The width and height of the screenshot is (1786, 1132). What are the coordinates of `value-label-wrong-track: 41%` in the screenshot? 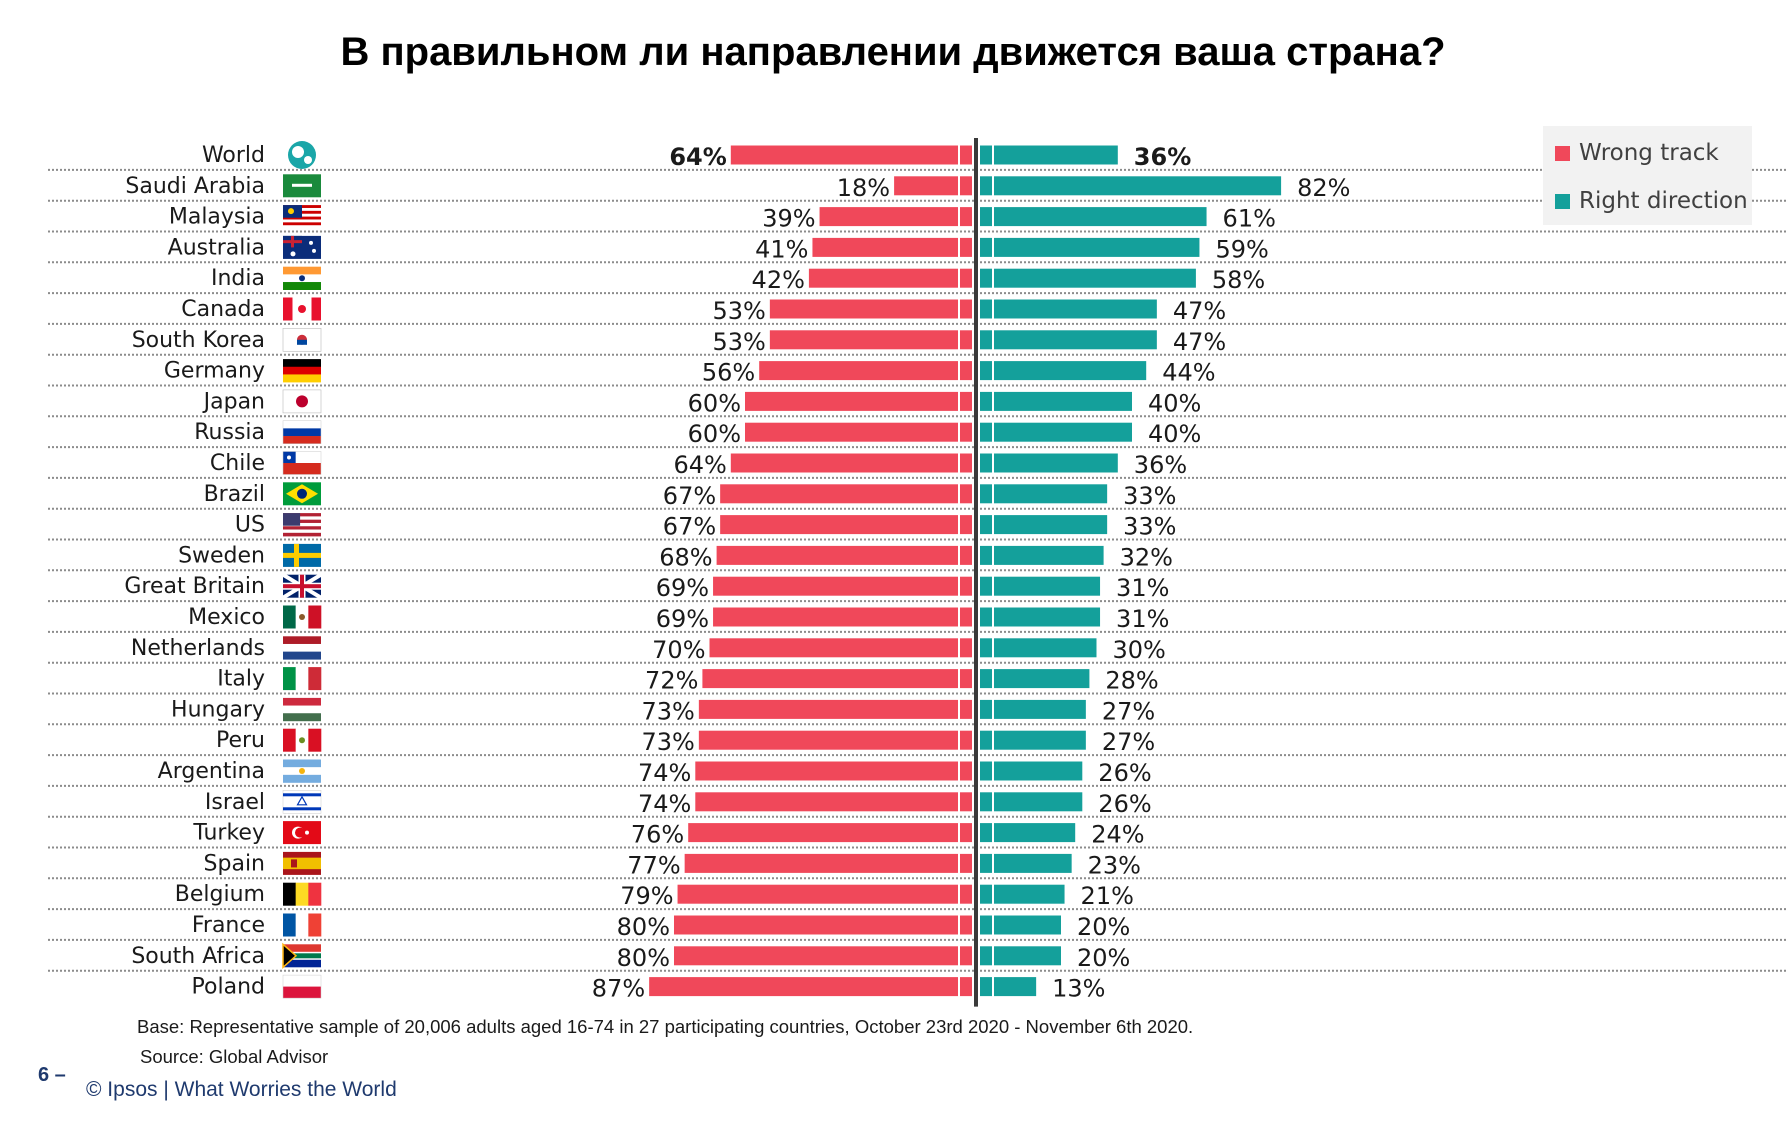 It's located at (781, 249).